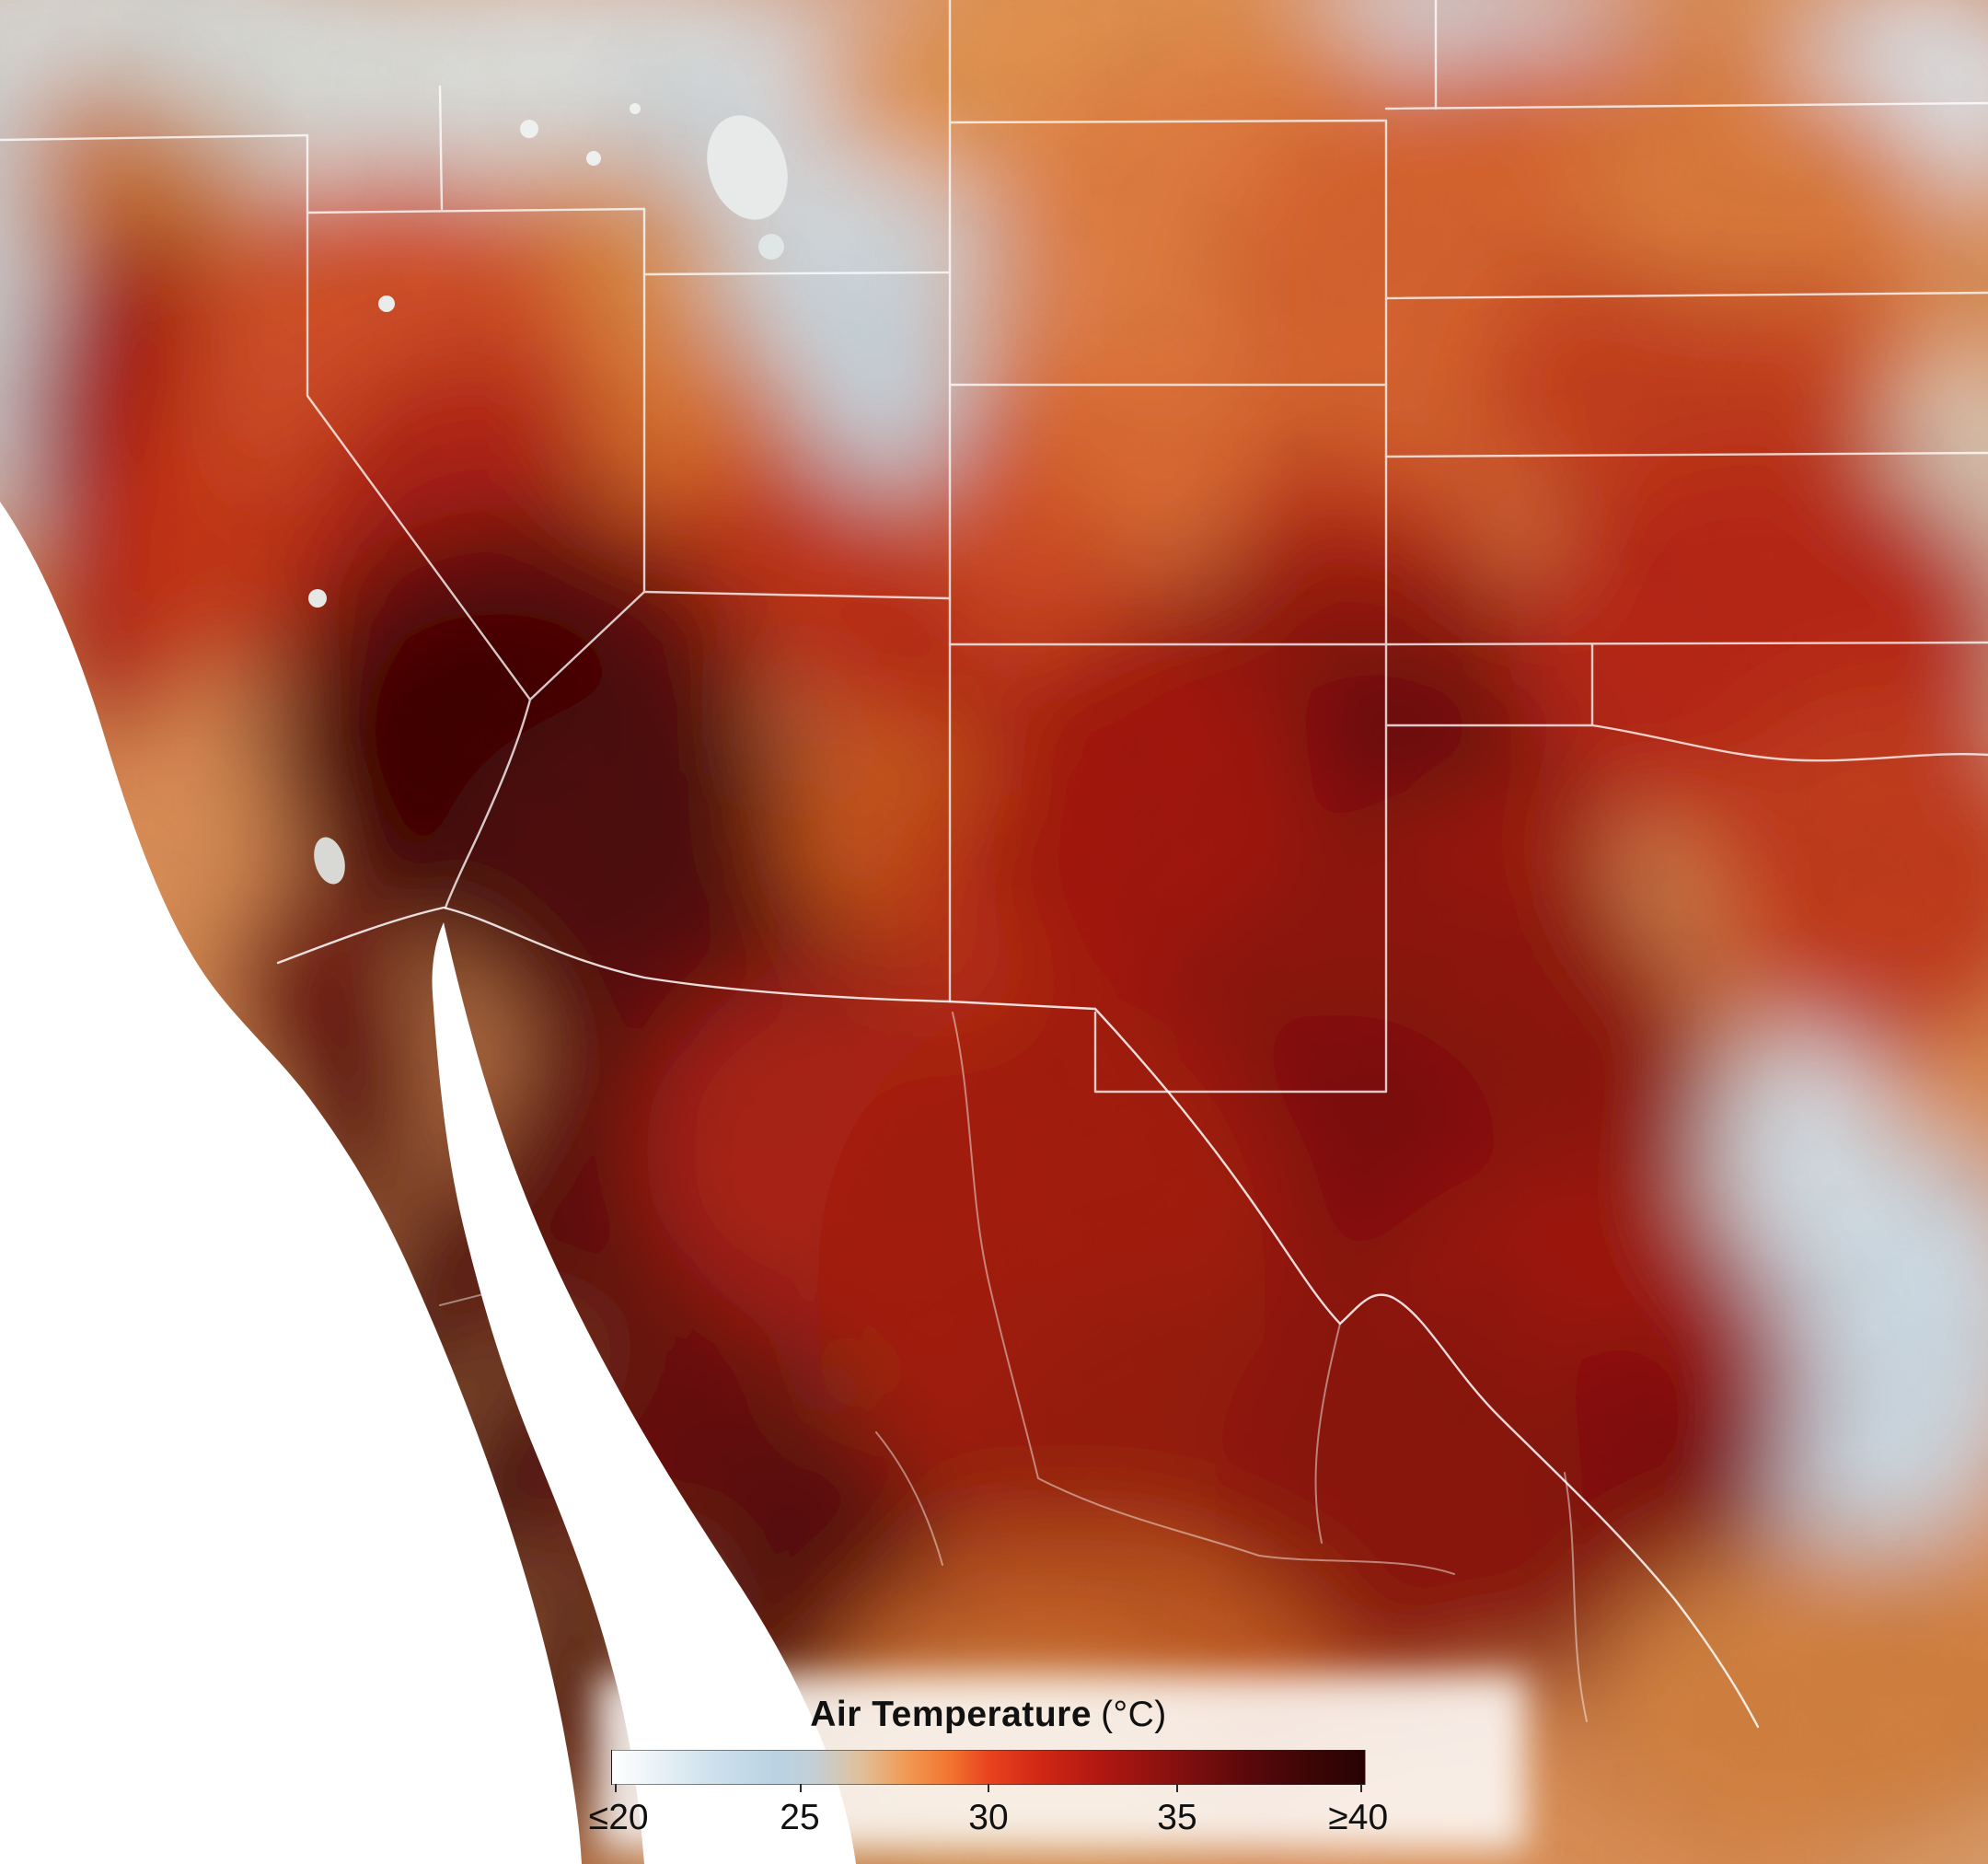 This screenshot has width=1988, height=1864. I want to click on colorbar-tick-label: ≥40, so click(1358, 1817).